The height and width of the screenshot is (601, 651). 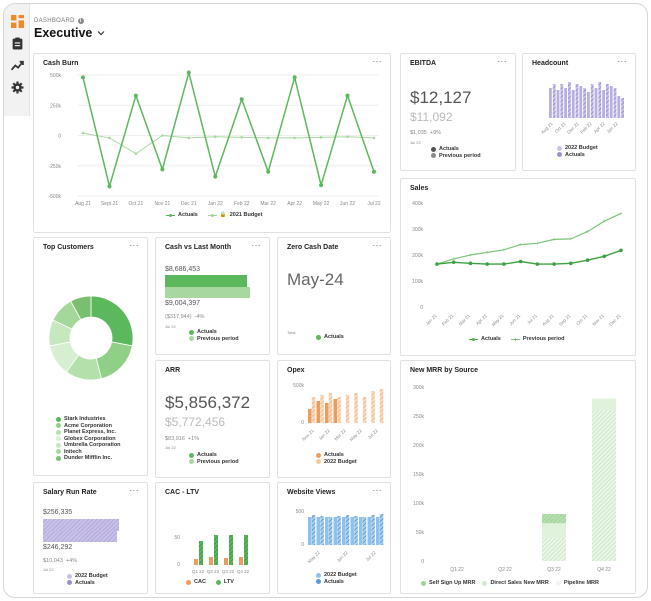 What do you see at coordinates (198, 571) in the screenshot?
I see `x-tick-label: Q1 22` at bounding box center [198, 571].